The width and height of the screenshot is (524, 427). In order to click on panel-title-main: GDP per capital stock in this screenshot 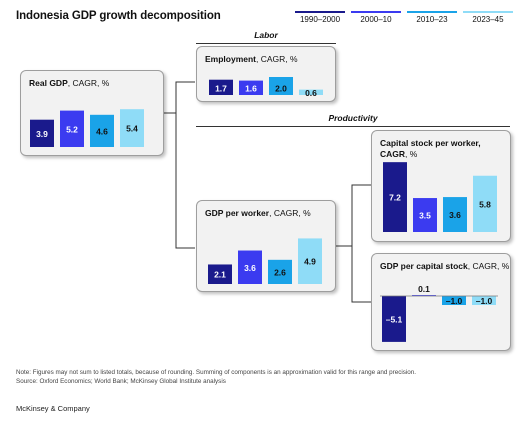, I will do `click(424, 266)`.